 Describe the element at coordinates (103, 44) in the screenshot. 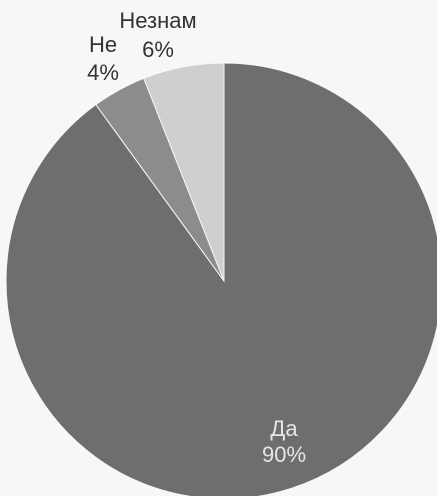

I see `slice-label-ne: Не` at that location.